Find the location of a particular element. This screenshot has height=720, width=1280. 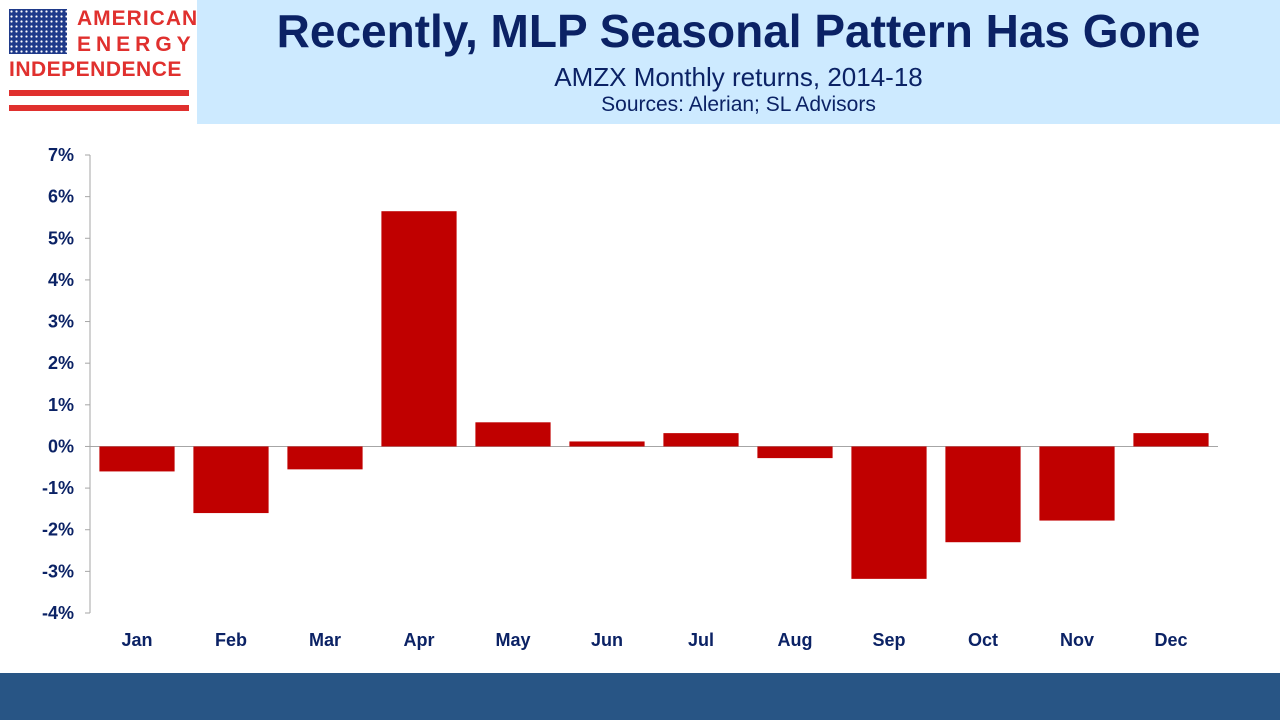

y-tick-label: 5% is located at coordinates (61, 238).